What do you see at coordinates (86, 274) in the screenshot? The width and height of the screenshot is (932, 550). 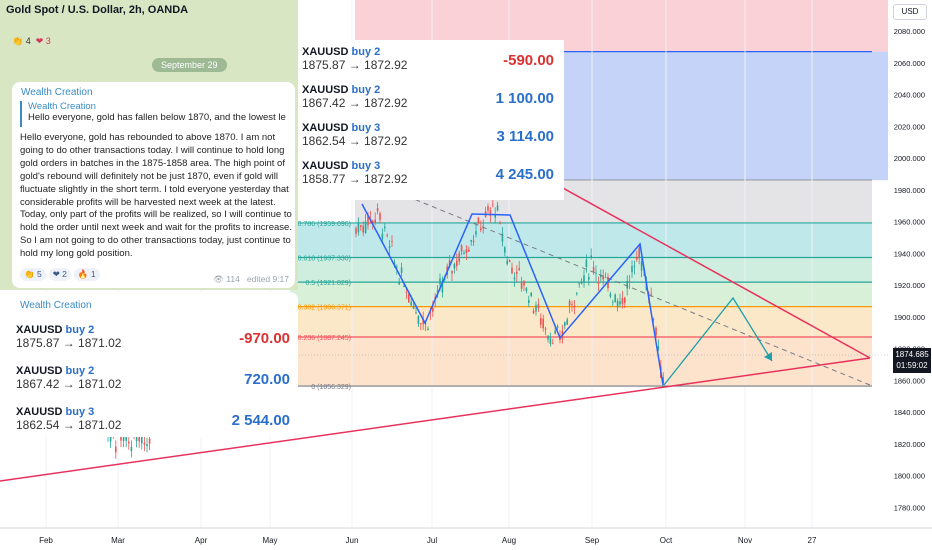 I see `reaction-fire: 🔥 1` at bounding box center [86, 274].